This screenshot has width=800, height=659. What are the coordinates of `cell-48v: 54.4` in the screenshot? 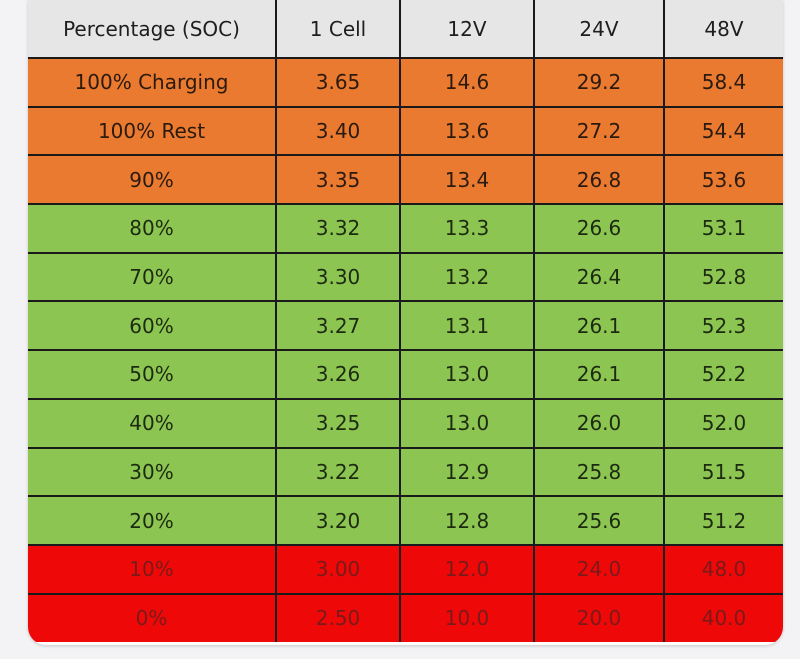 It's located at (723, 131).